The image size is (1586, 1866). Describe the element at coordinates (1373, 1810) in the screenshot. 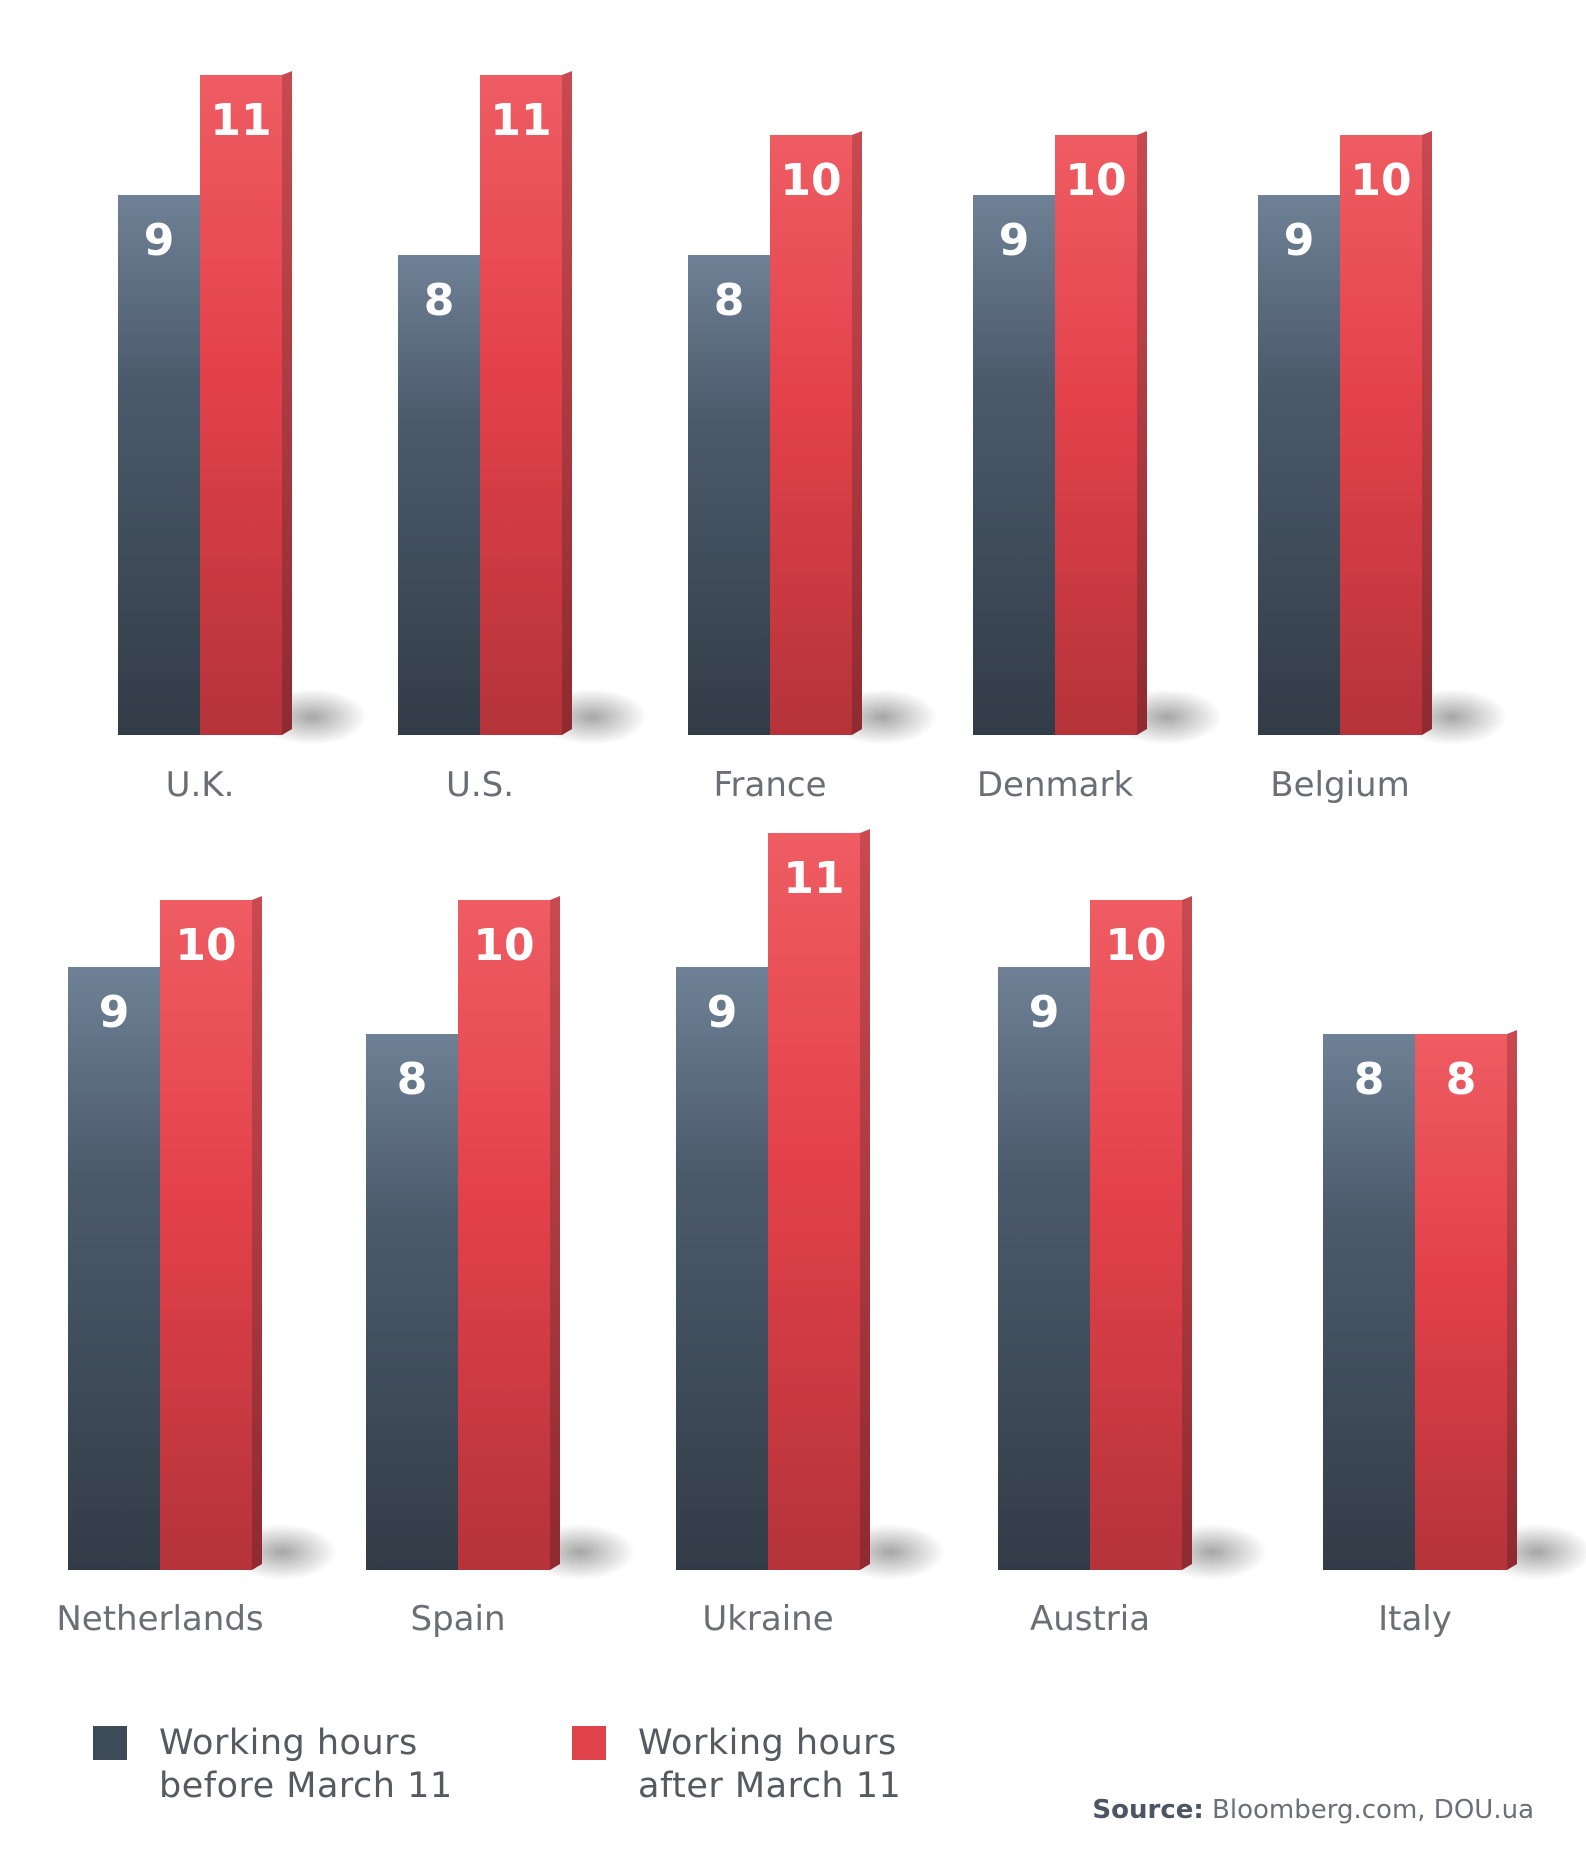

I see `source-text: Bloomberg.com, DOU.ua` at that location.